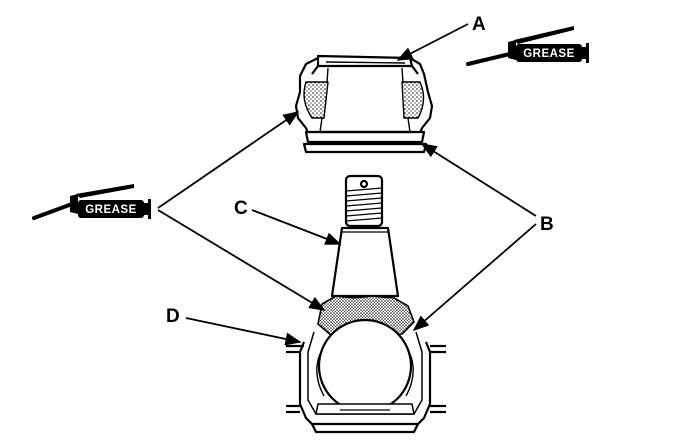  I want to click on grease-label-left: GREASE, so click(111, 210).